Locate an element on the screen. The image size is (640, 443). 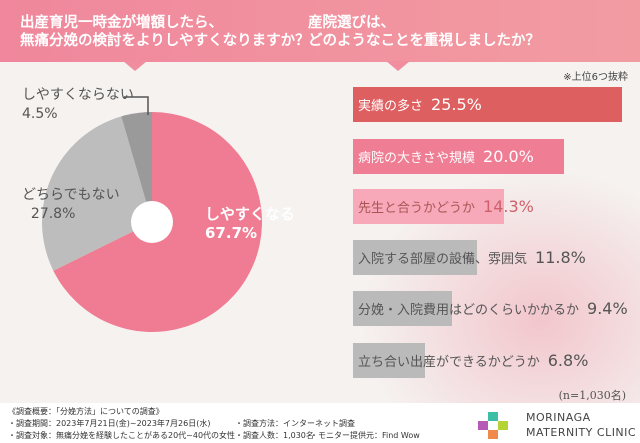
donut-hole is located at coordinates (152, 222).